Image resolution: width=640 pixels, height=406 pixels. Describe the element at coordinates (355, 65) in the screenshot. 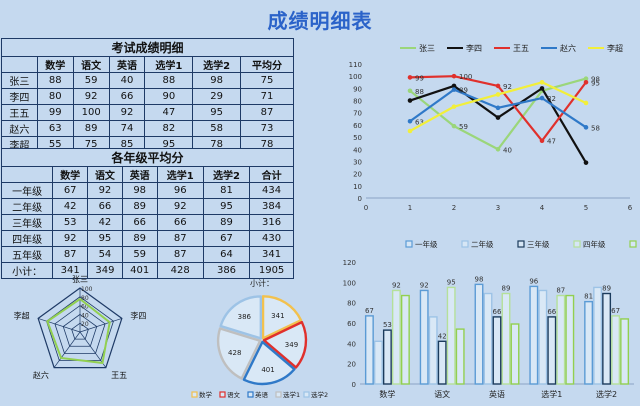

I see `y-tick-label: 110` at that location.